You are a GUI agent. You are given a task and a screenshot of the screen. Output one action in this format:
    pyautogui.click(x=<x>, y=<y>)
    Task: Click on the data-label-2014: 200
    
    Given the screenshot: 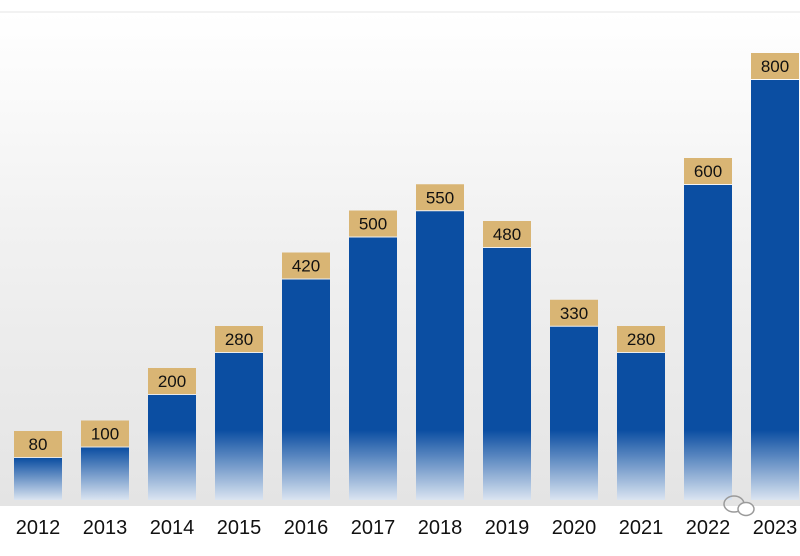 What is the action you would take?
    pyautogui.click(x=172, y=381)
    